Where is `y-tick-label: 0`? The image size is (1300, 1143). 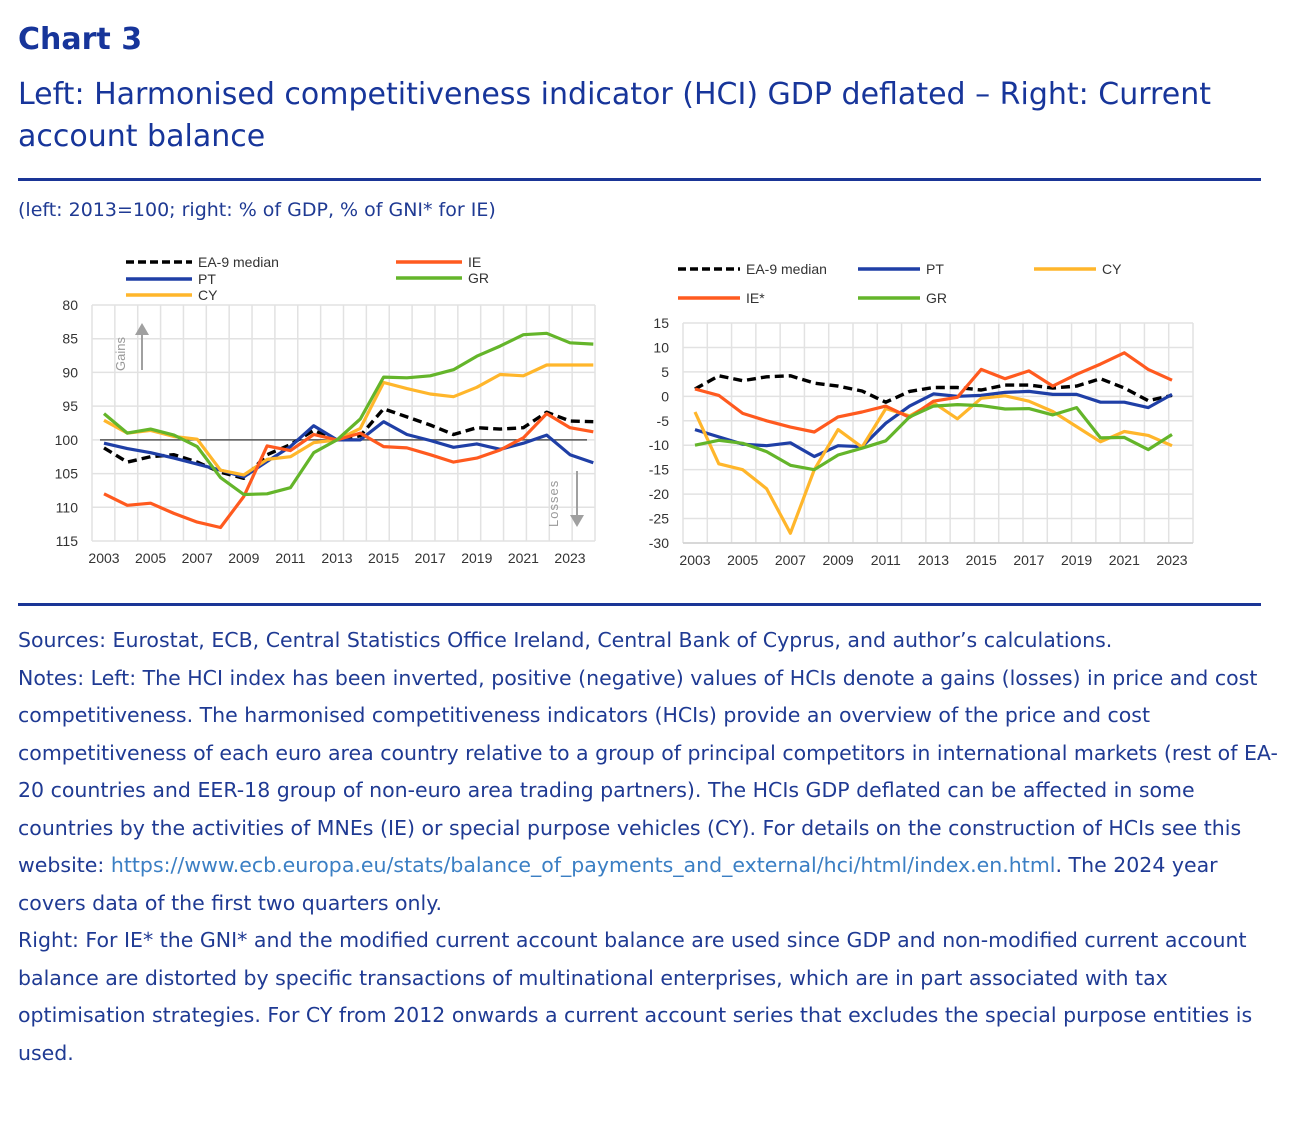 y-tick-label: 0 is located at coordinates (665, 396).